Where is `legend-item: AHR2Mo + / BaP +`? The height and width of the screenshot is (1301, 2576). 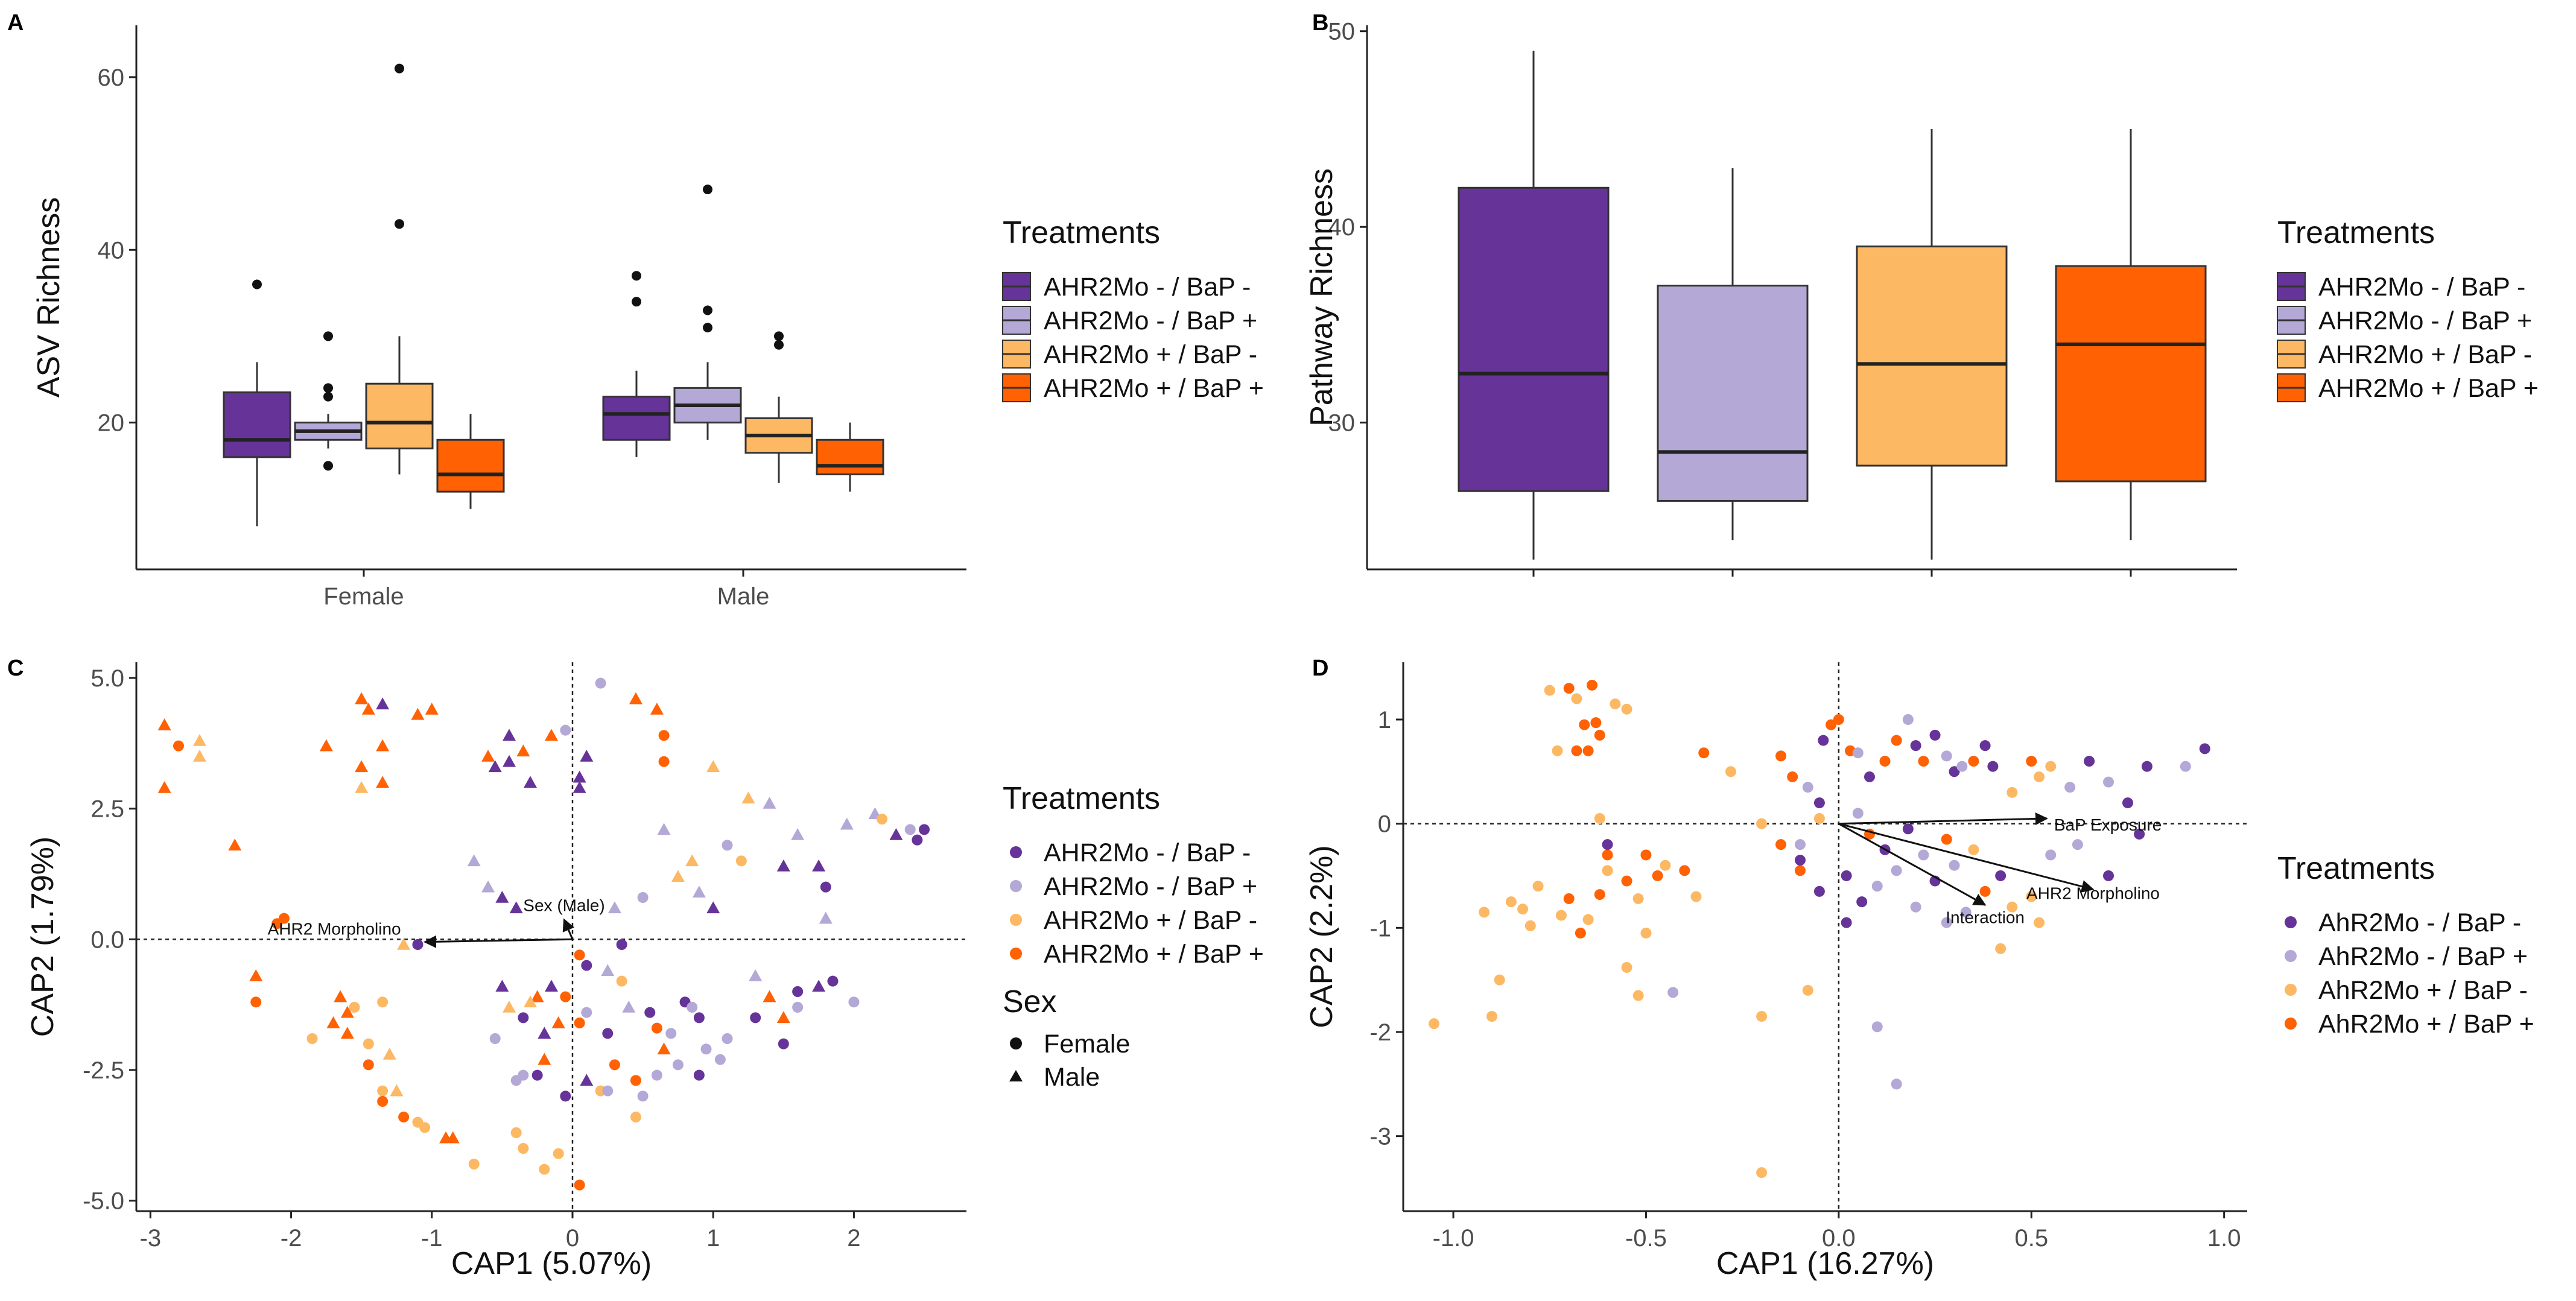
legend-item: AHR2Mo + / BaP + is located at coordinates (1154, 954).